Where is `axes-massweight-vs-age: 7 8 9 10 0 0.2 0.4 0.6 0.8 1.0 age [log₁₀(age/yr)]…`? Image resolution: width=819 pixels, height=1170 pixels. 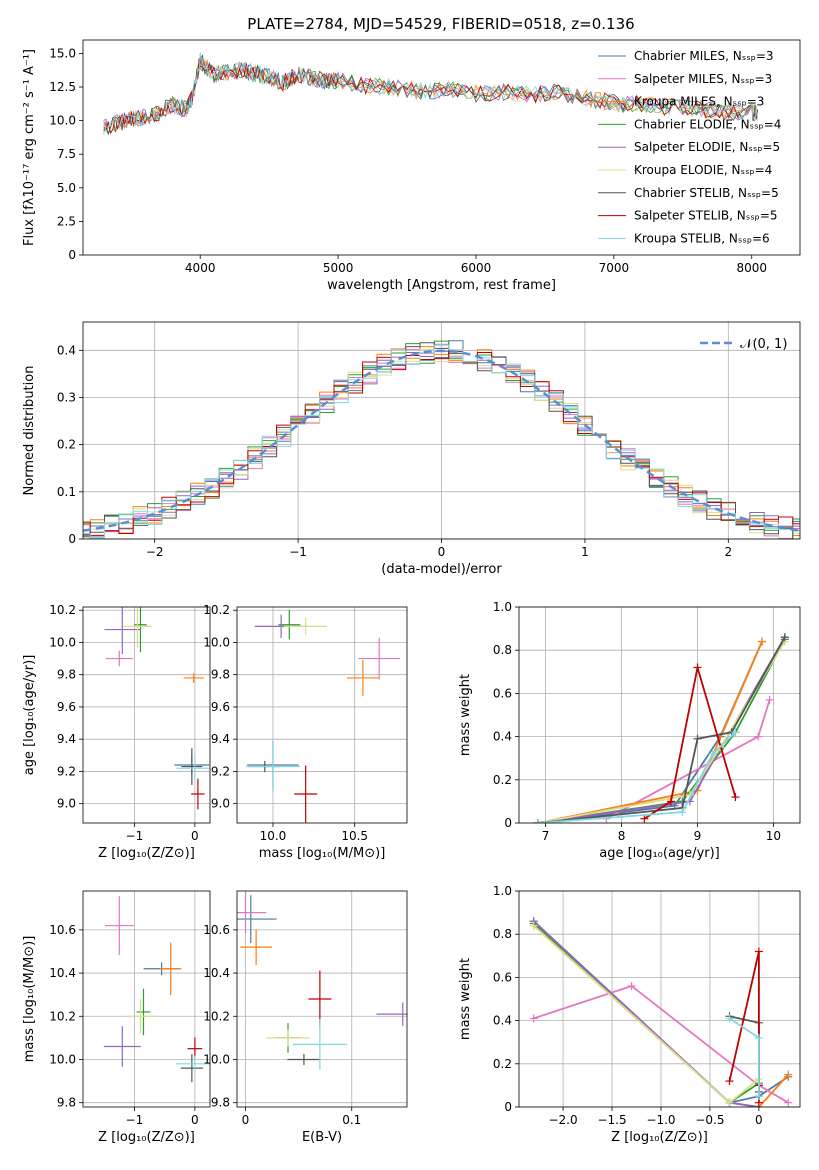
axes-massweight-vs-age: 7 8 9 10 0 0.2 0.4 0.6 0.8 1.0 age [log₁₀(age/yr)]… is located at coordinates (629, 730).